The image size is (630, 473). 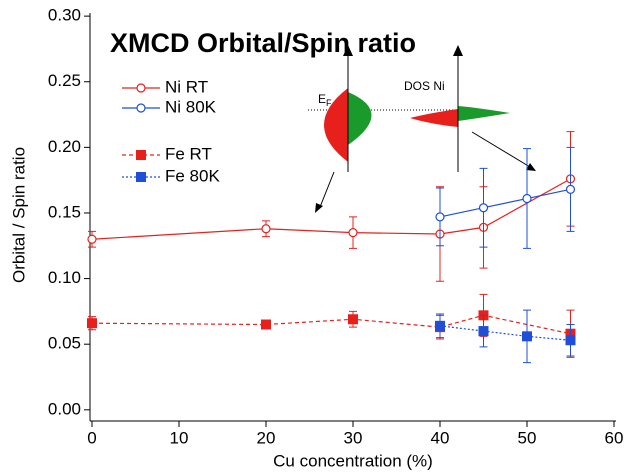 What do you see at coordinates (64, 80) in the screenshot?
I see `y-tick-label: 0.25` at bounding box center [64, 80].